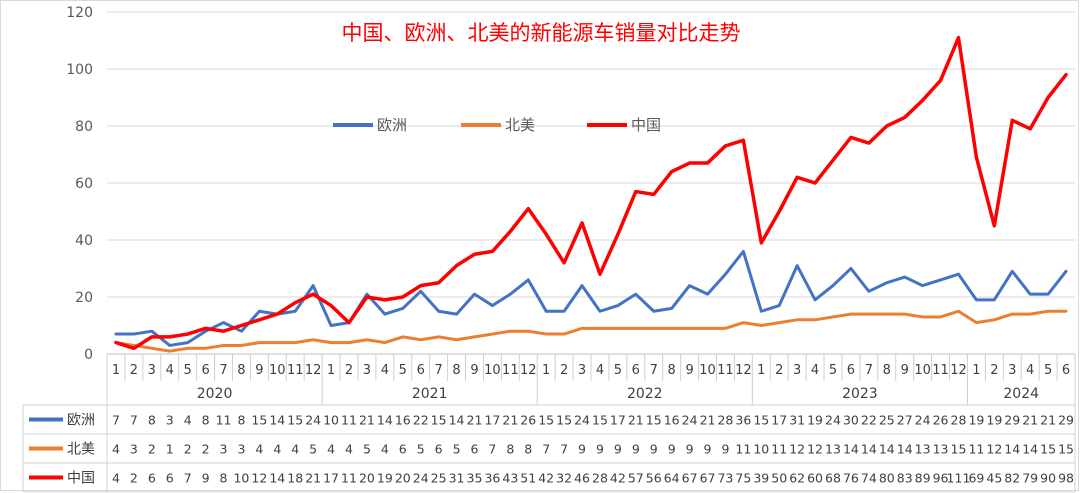 The height and width of the screenshot is (493, 1080). What do you see at coordinates (994, 478) in the screenshot?
I see `table-cell: 45` at bounding box center [994, 478].